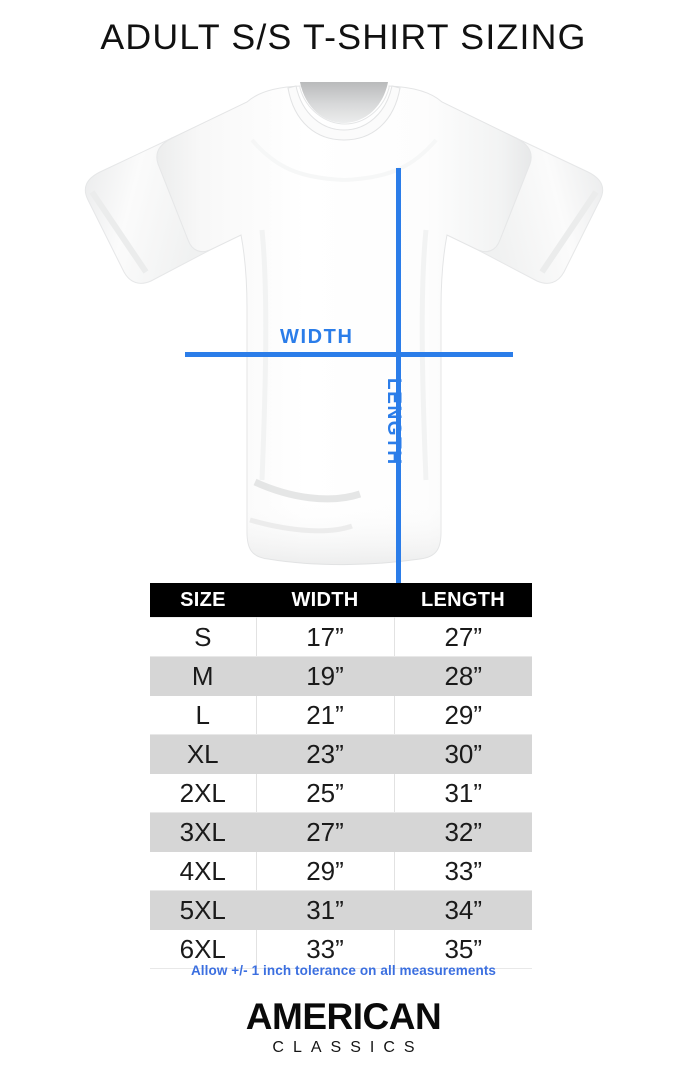  What do you see at coordinates (463, 910) in the screenshot?
I see `cell-length: 34”` at bounding box center [463, 910].